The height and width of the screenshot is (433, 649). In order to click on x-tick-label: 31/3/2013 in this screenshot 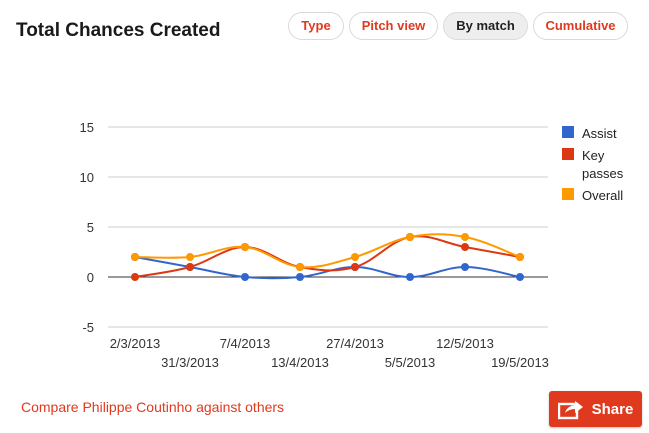, I will do `click(190, 362)`.